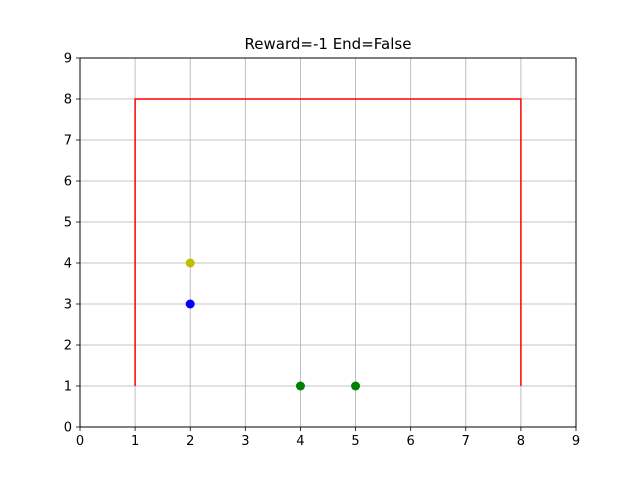  I want to click on x-tick-label: 4, so click(300, 441).